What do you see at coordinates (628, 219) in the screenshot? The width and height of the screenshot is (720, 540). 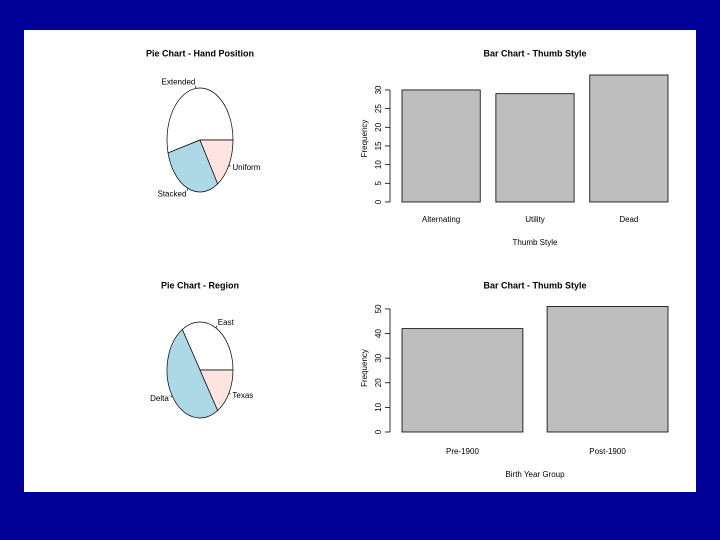 I see `x-tick-label: Dead` at bounding box center [628, 219].